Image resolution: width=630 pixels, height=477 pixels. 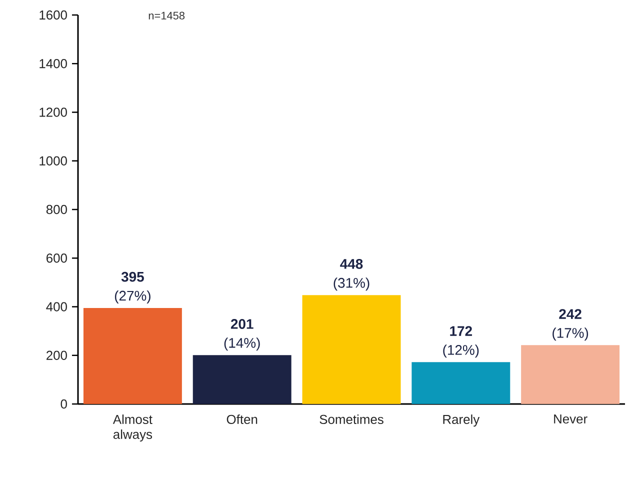 I want to click on data-label: 201 (14%), so click(x=242, y=335).